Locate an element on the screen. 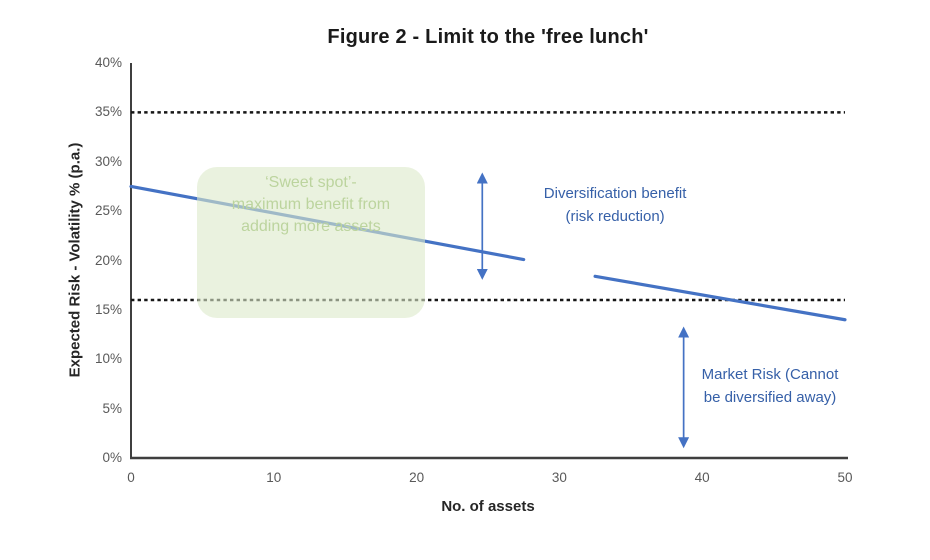 The width and height of the screenshot is (930, 560). market-risk-line-2: be diversified away) is located at coordinates (770, 398).